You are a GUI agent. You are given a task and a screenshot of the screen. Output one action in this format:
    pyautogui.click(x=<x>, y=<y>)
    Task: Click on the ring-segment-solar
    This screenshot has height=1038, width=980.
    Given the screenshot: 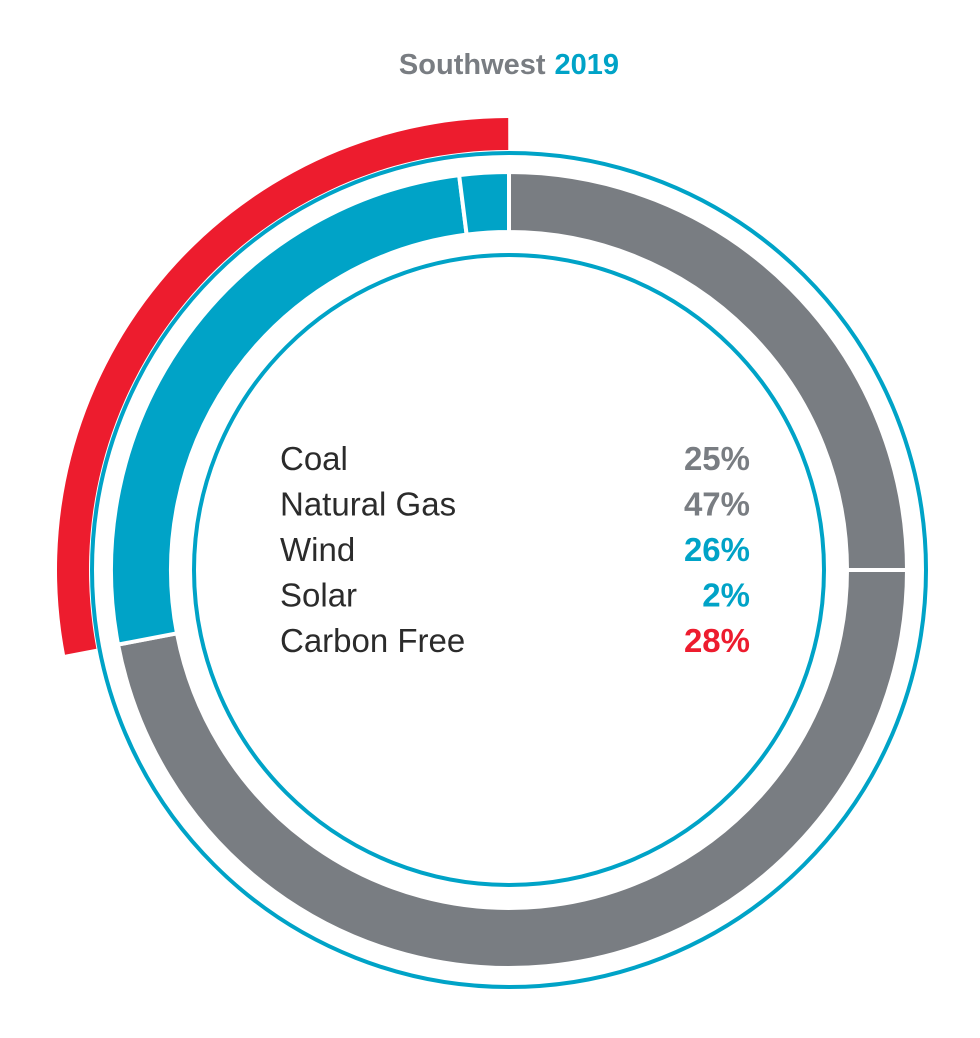 What is the action you would take?
    pyautogui.click(x=483, y=203)
    